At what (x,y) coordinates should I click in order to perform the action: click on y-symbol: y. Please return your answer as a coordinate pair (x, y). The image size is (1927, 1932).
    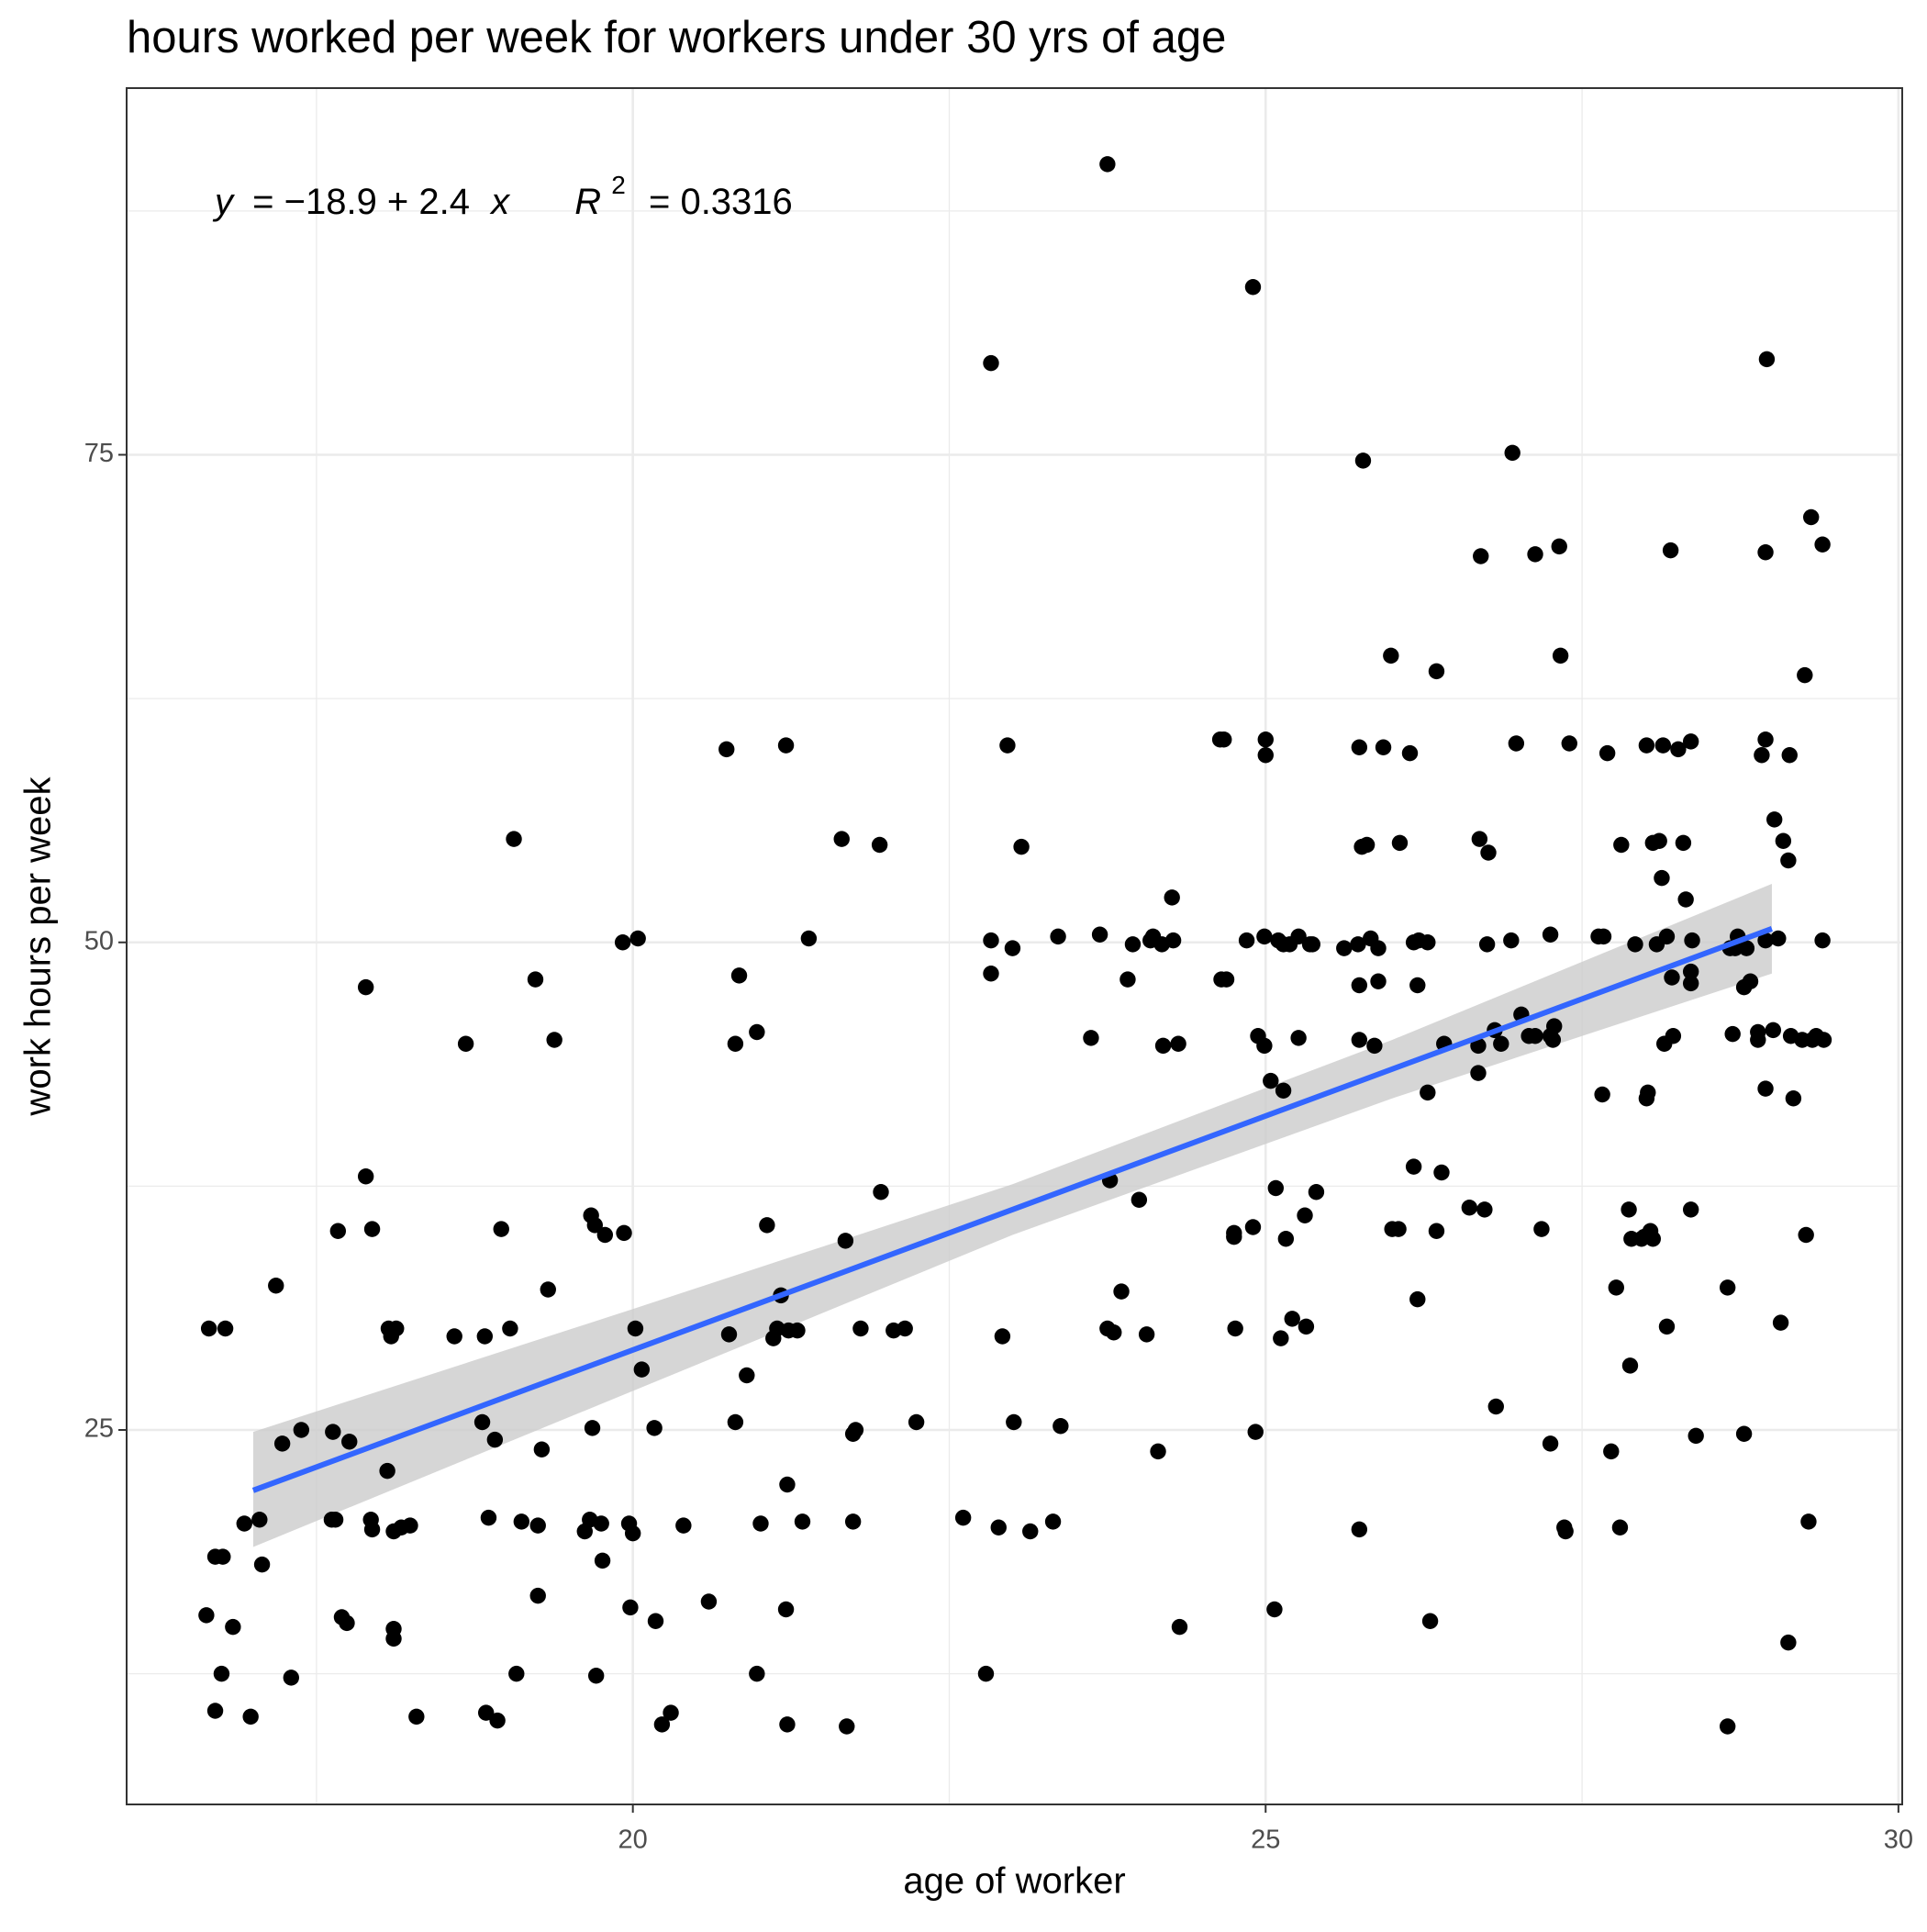
    Looking at the image, I should click on (224, 202).